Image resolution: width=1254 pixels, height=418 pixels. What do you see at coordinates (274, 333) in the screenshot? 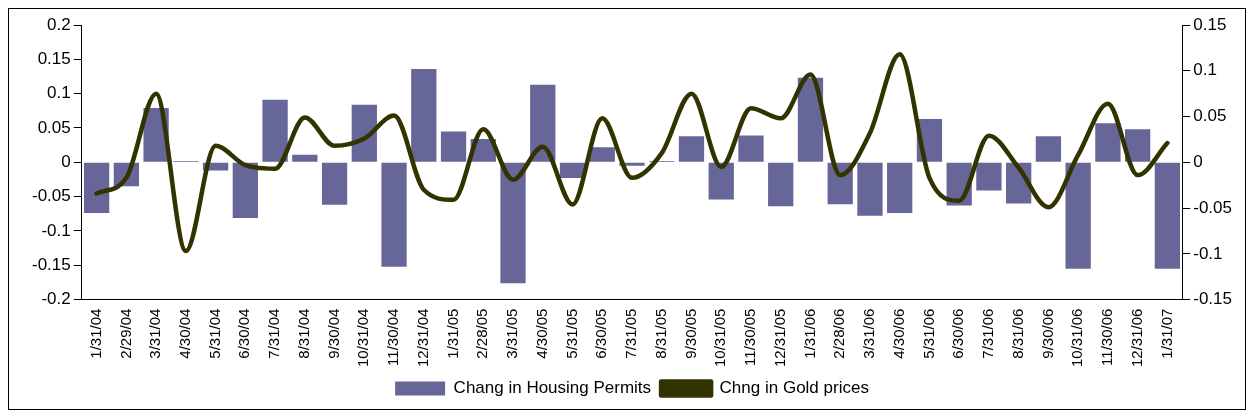
I see `x-tick-label: 7/31/04` at bounding box center [274, 333].